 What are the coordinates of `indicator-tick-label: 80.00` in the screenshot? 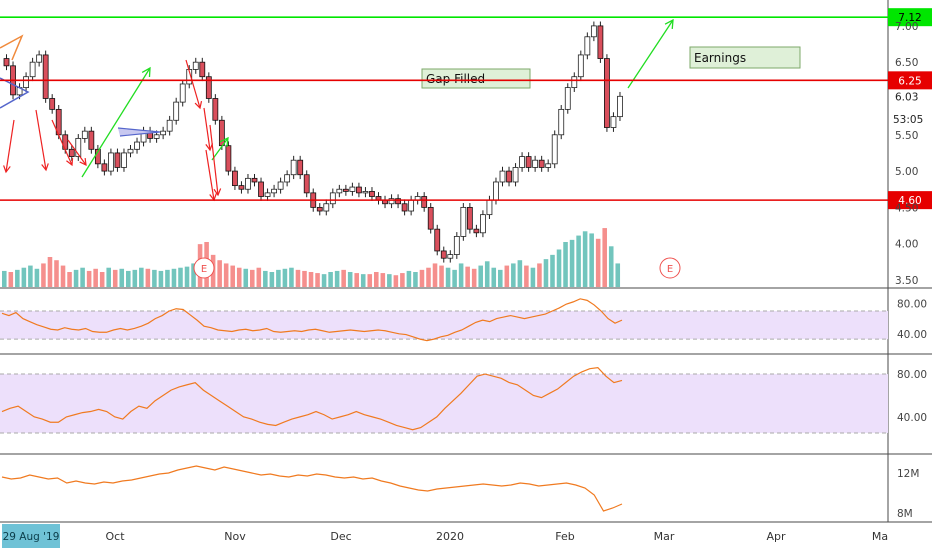 It's located at (912, 375).